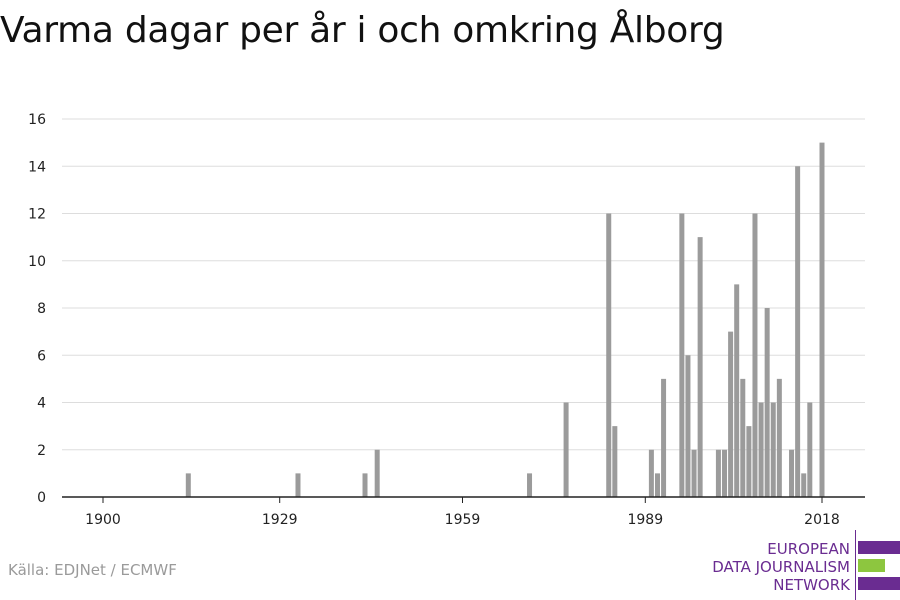  What do you see at coordinates (779, 437) in the screenshot?
I see `bar-2011` at bounding box center [779, 437].